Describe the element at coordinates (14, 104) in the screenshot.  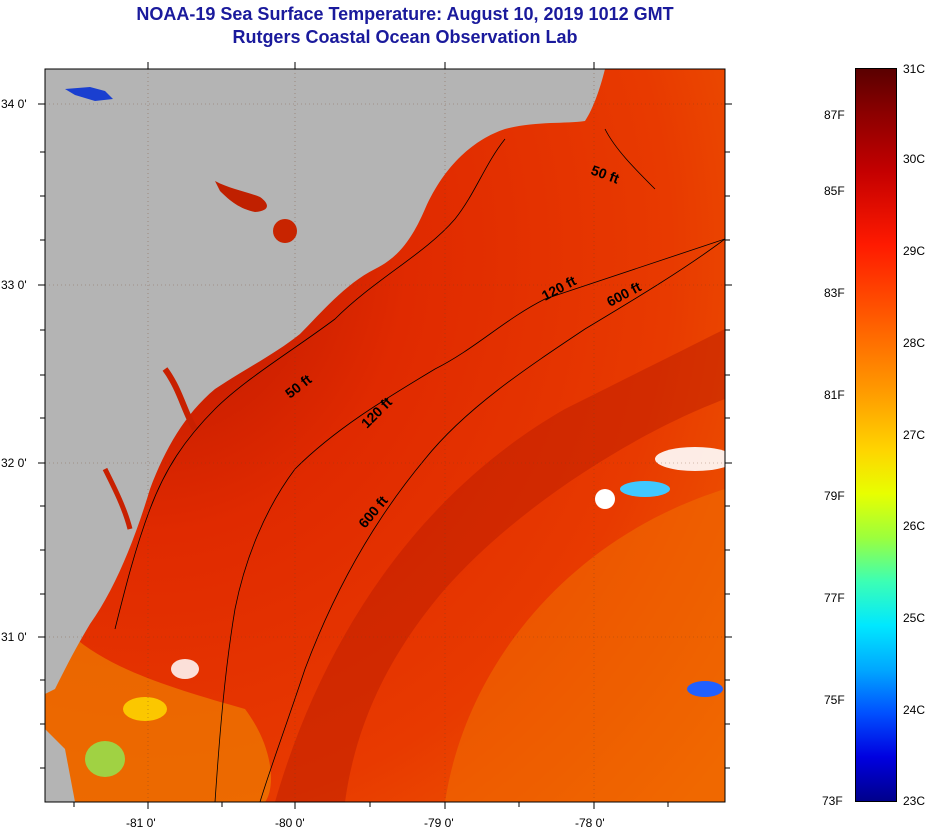
I see `lat-label-34: 34 0'` at that location.